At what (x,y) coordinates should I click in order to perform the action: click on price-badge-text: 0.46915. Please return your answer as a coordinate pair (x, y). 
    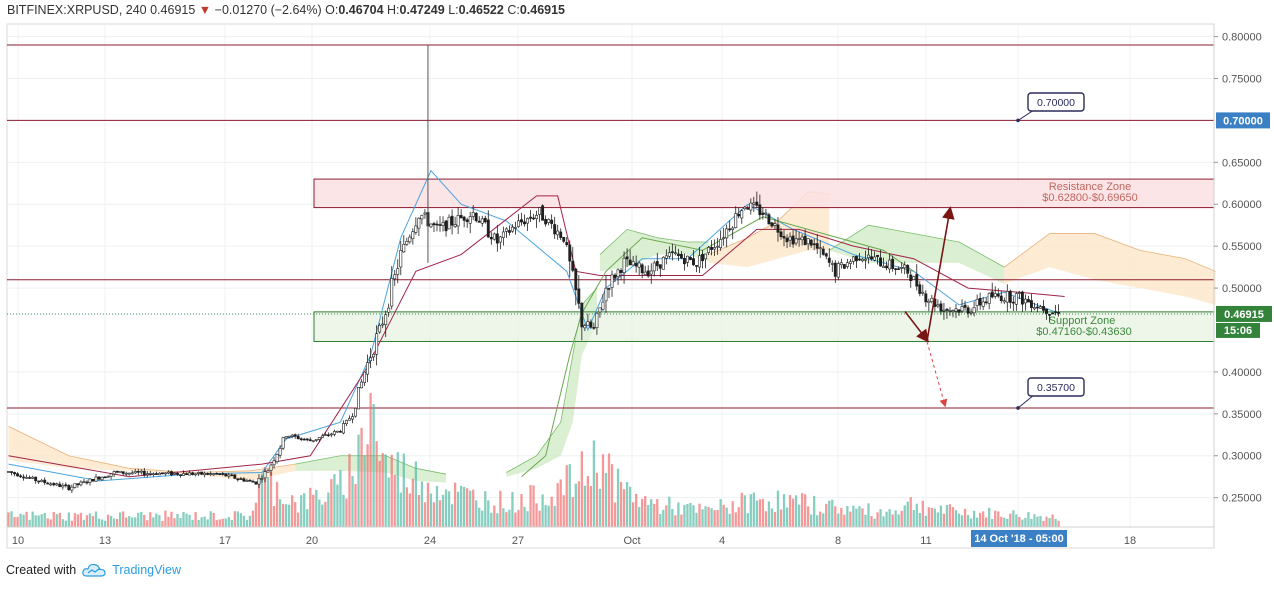
    Looking at the image, I should click on (1244, 315).